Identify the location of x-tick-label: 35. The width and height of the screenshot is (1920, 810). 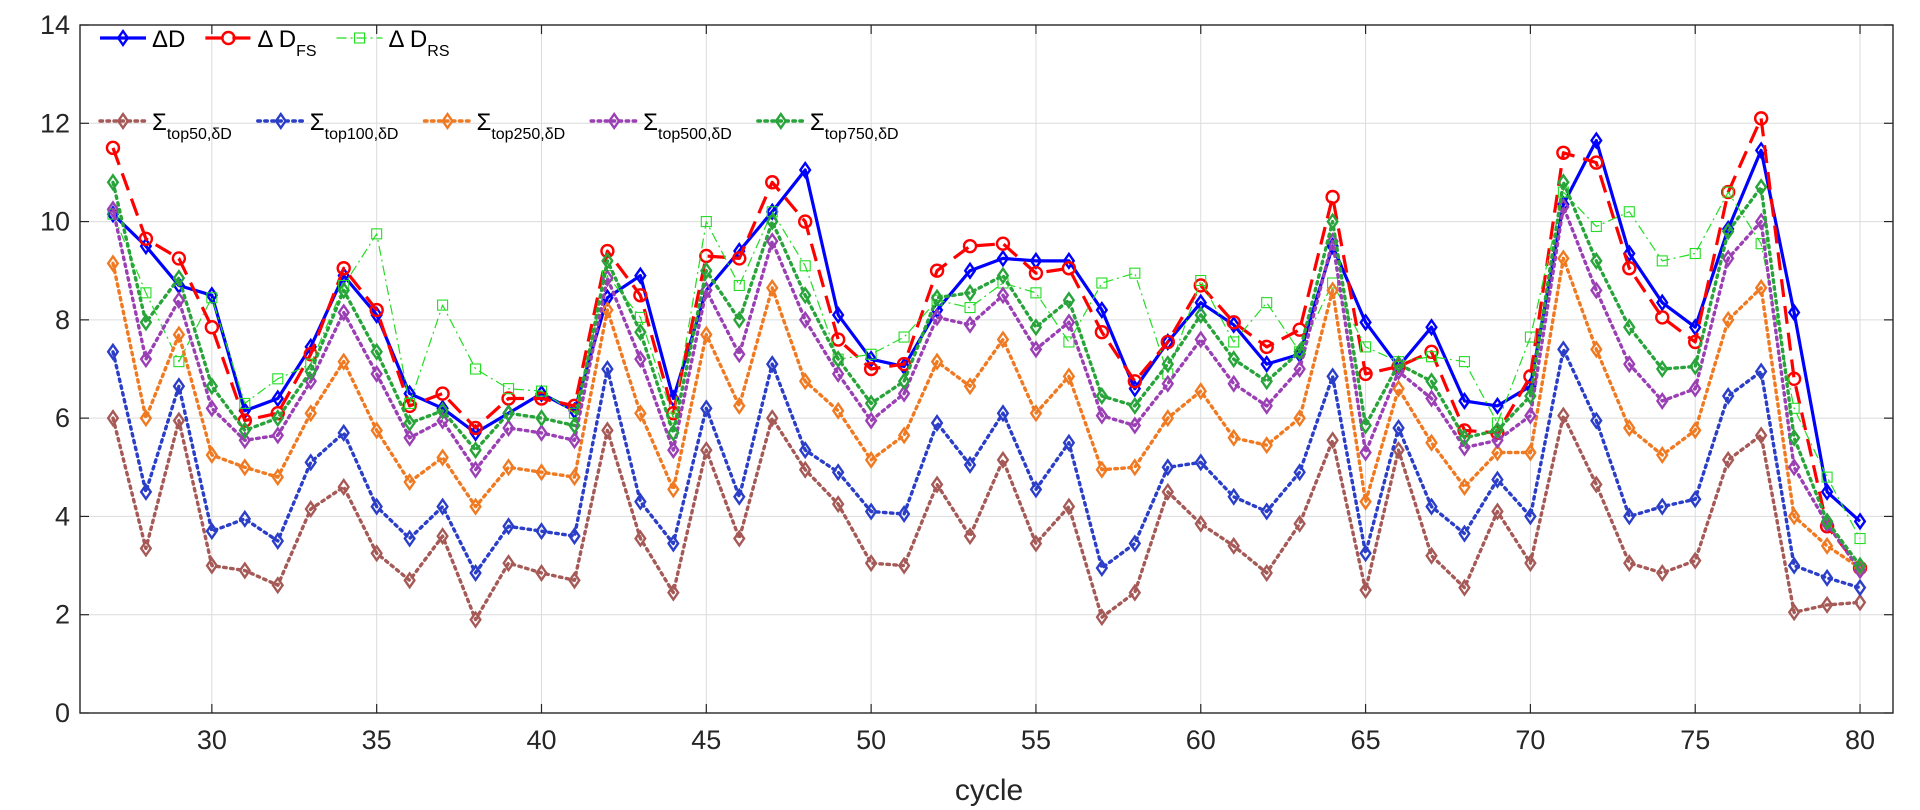
(377, 740).